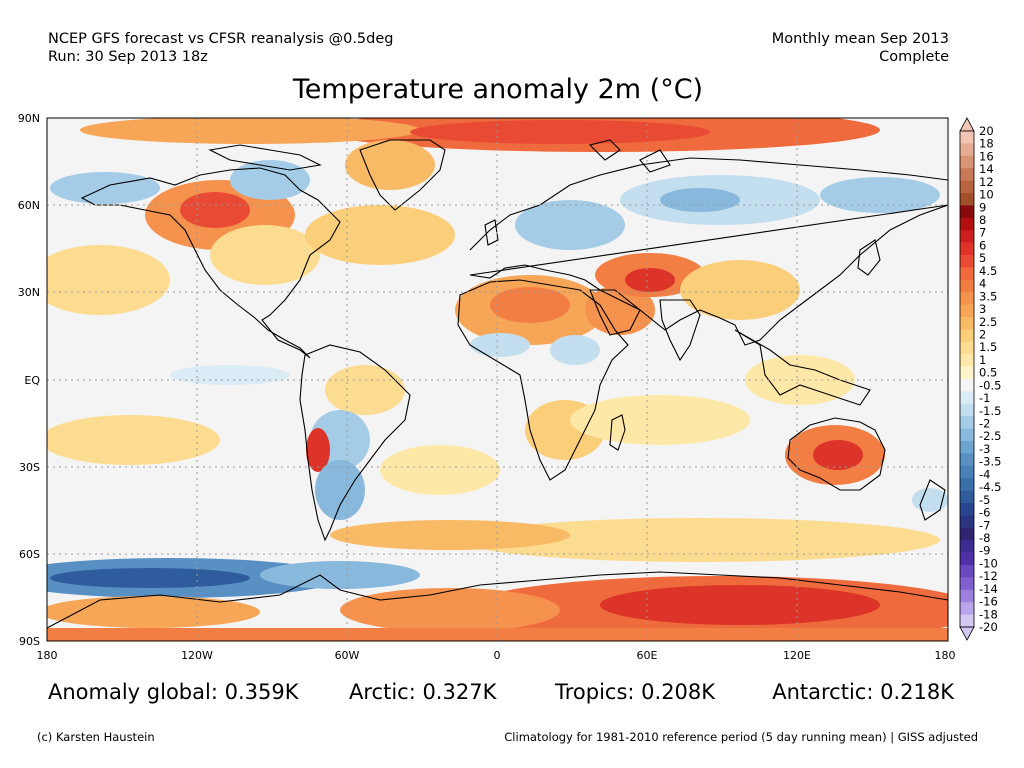 The height and width of the screenshot is (768, 1024). I want to click on colorbar-label: -18, so click(988, 614).